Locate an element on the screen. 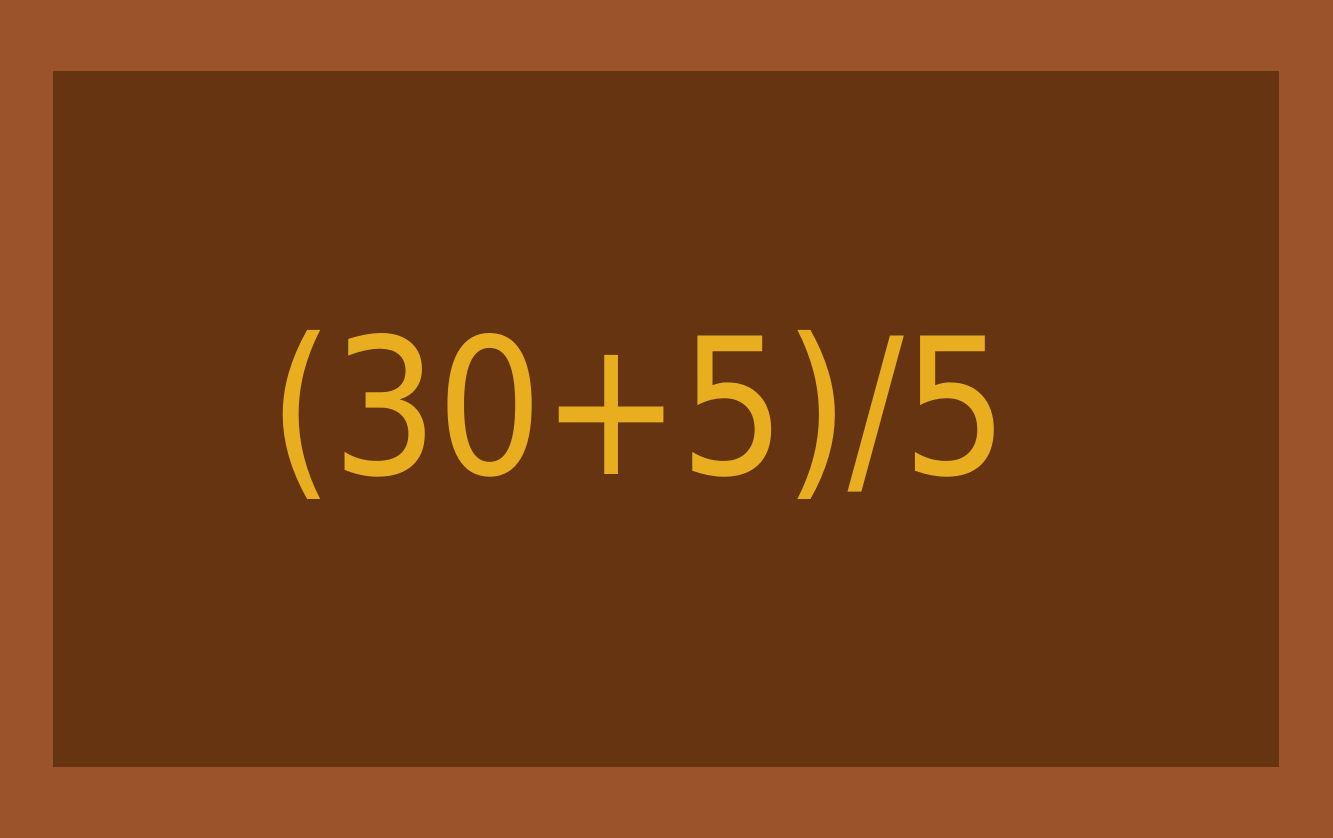 Image resolution: width=1333 pixels, height=838 pixels. math-expression: (30+5)/5 is located at coordinates (637, 408).